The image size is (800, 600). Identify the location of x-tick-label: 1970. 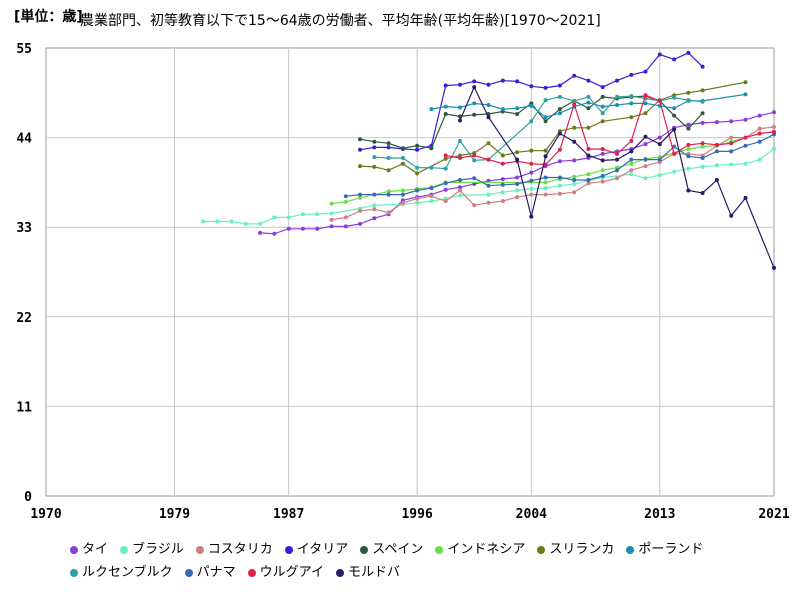
(45, 514).